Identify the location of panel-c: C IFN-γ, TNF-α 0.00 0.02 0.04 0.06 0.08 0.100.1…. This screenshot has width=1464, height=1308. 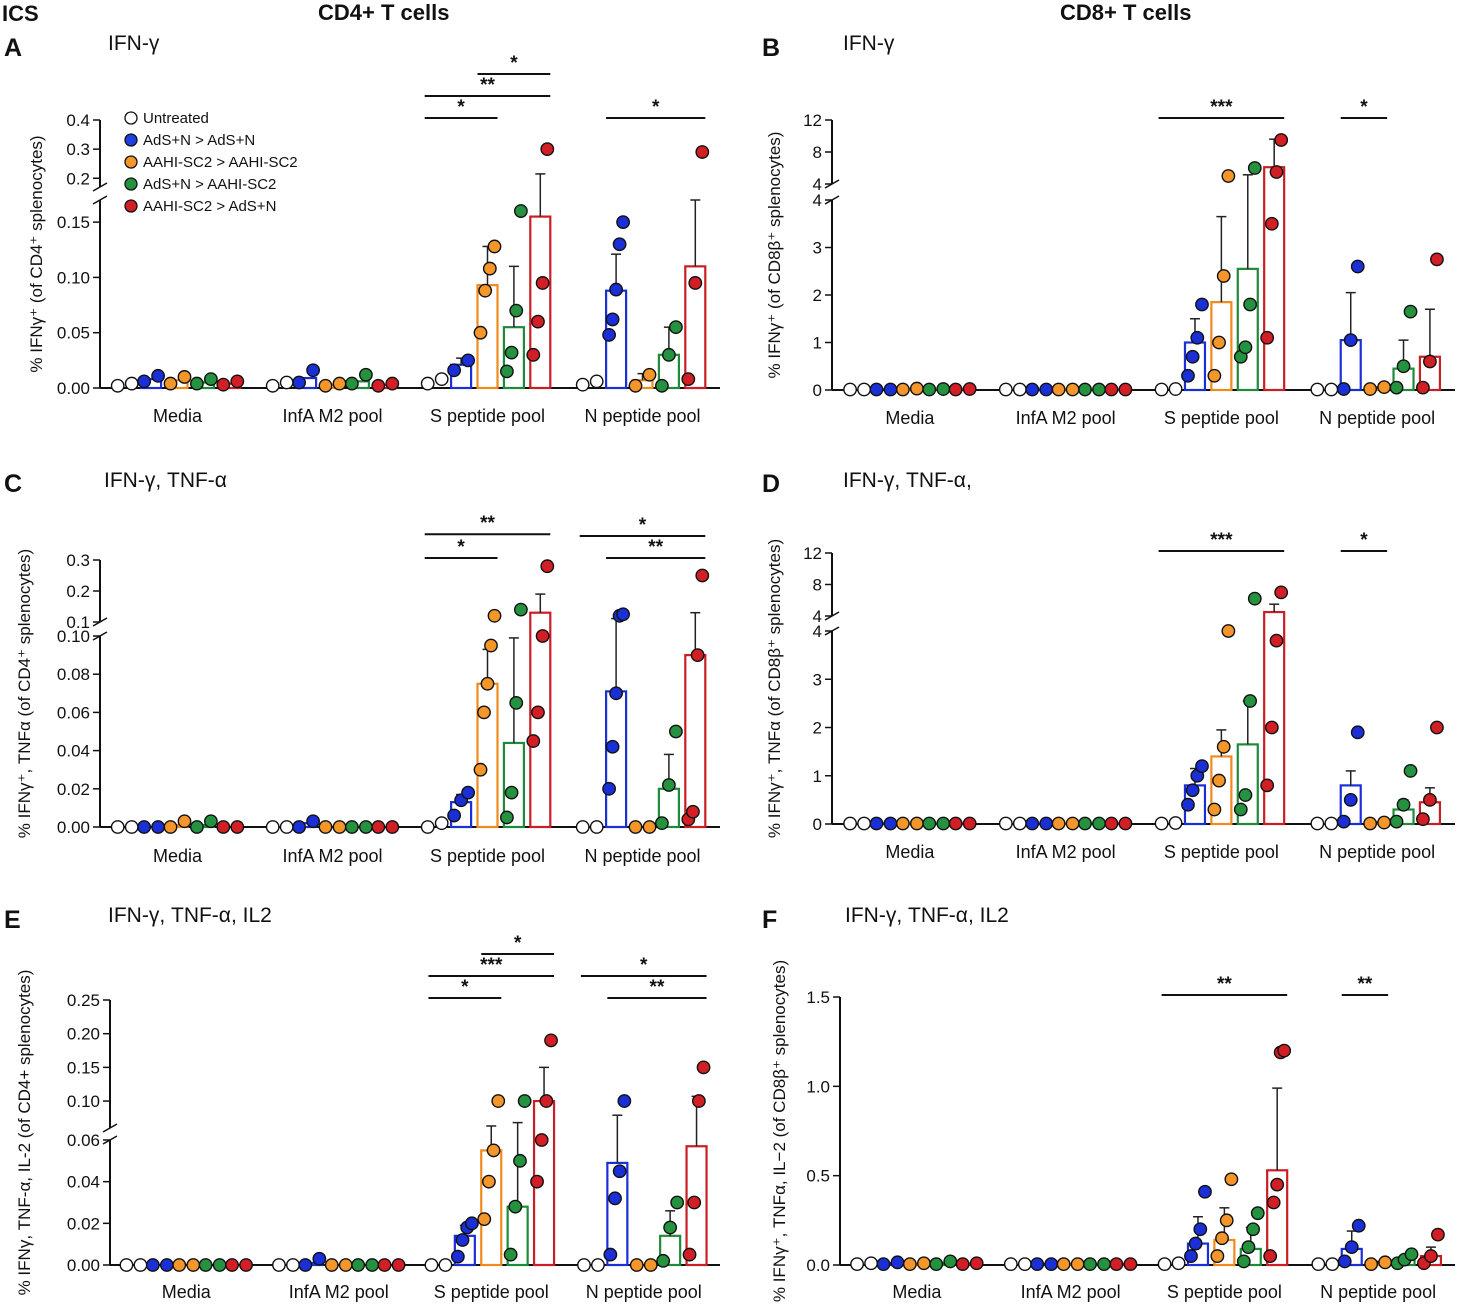
(362, 667).